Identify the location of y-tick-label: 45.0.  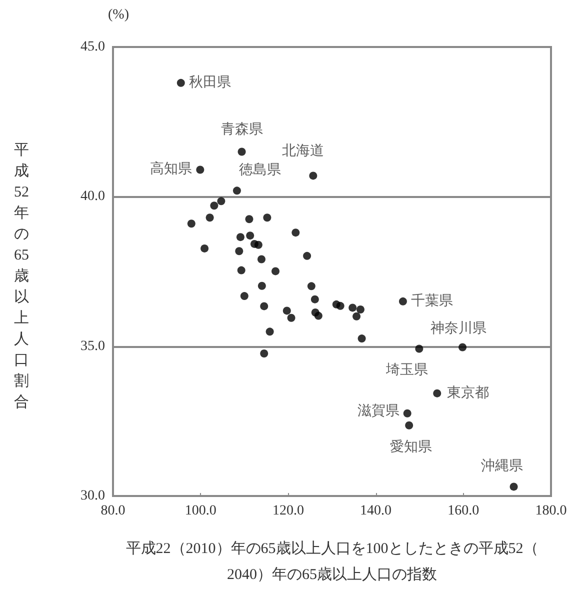
(92, 47).